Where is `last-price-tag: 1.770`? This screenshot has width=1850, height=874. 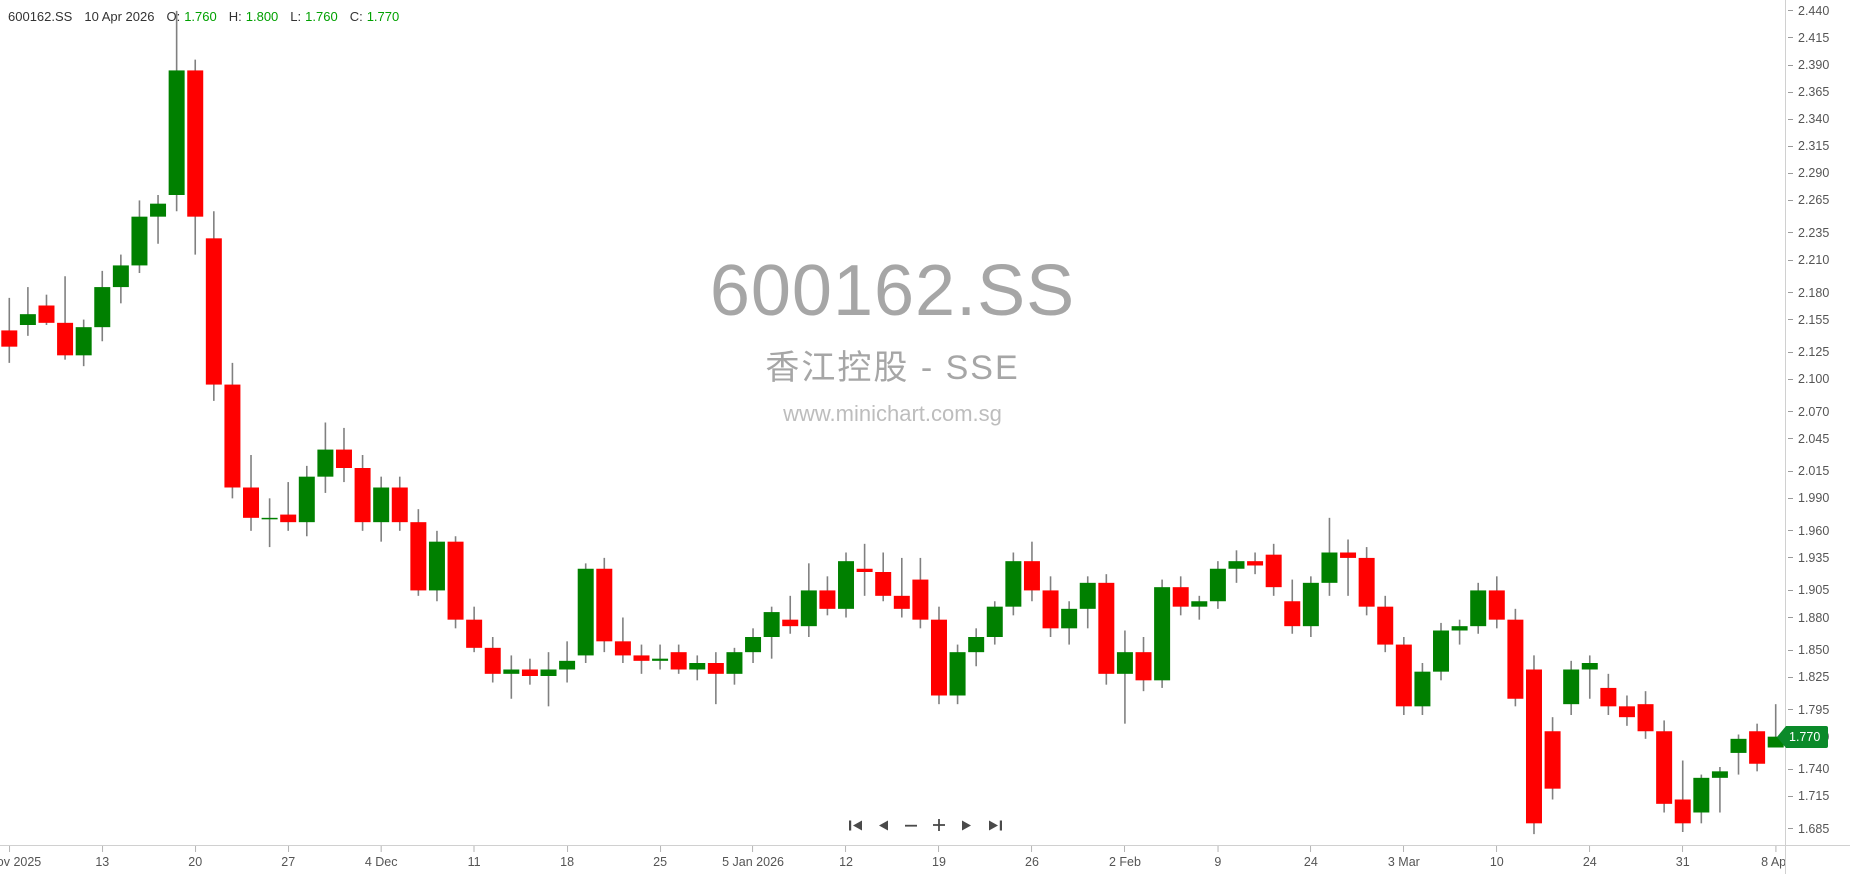 last-price-tag: 1.770 is located at coordinates (1803, 736).